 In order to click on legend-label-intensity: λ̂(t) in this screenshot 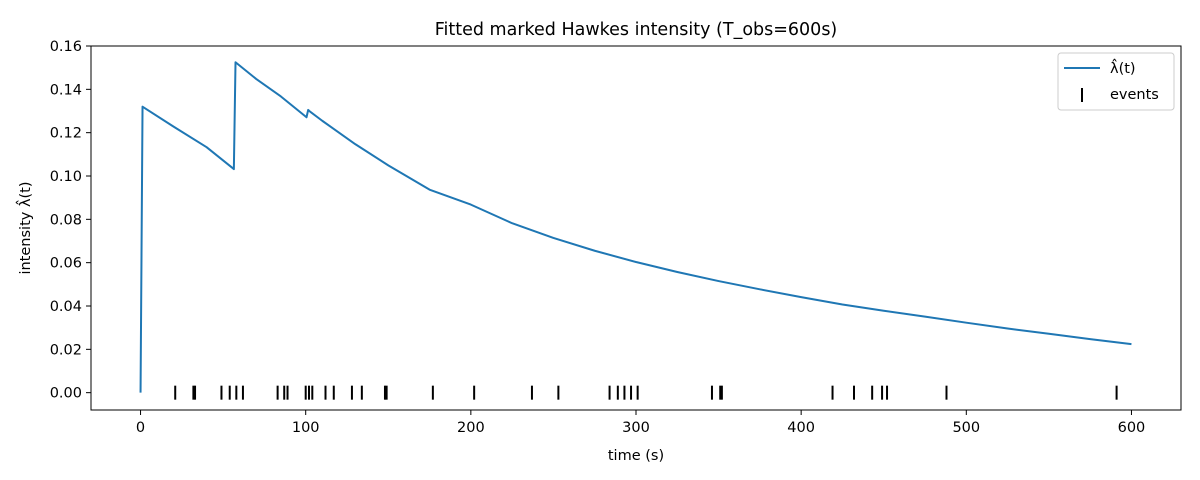, I will do `click(1123, 67)`.